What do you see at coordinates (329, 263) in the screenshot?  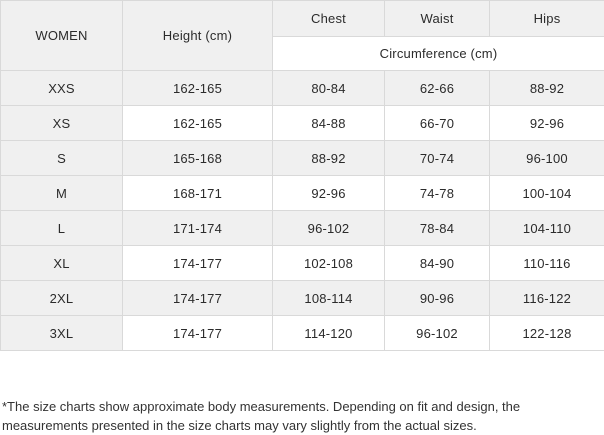 I see `chest-cell: 102-108` at bounding box center [329, 263].